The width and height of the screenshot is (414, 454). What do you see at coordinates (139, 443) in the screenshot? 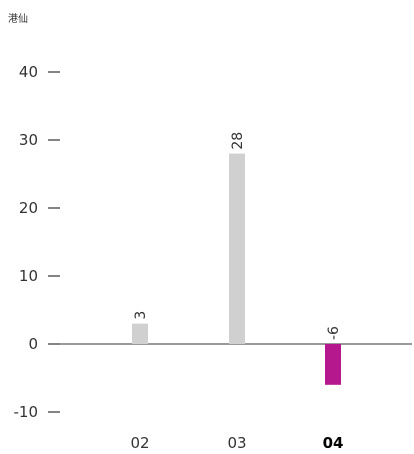
I see `x-tick-label-02: 02` at bounding box center [139, 443].